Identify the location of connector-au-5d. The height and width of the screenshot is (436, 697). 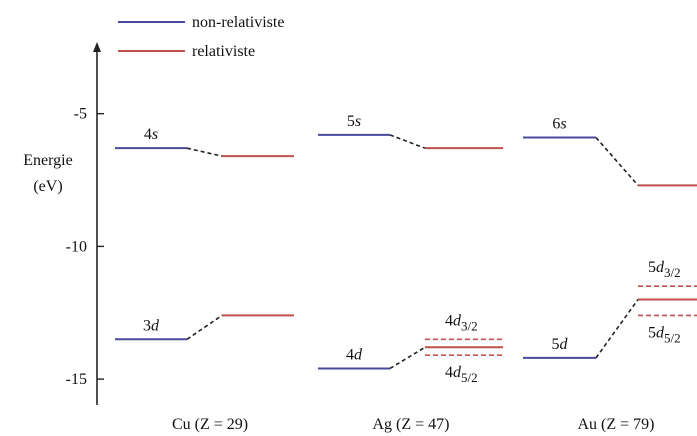
(617, 329).